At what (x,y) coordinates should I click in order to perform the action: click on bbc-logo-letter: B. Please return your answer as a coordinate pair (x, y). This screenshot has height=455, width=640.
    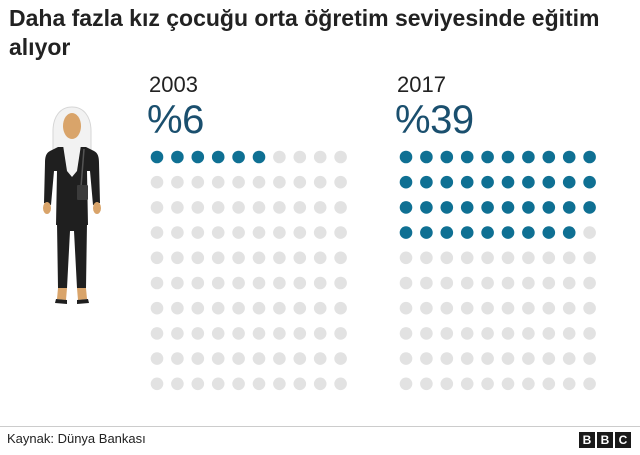
    Looking at the image, I should click on (605, 440).